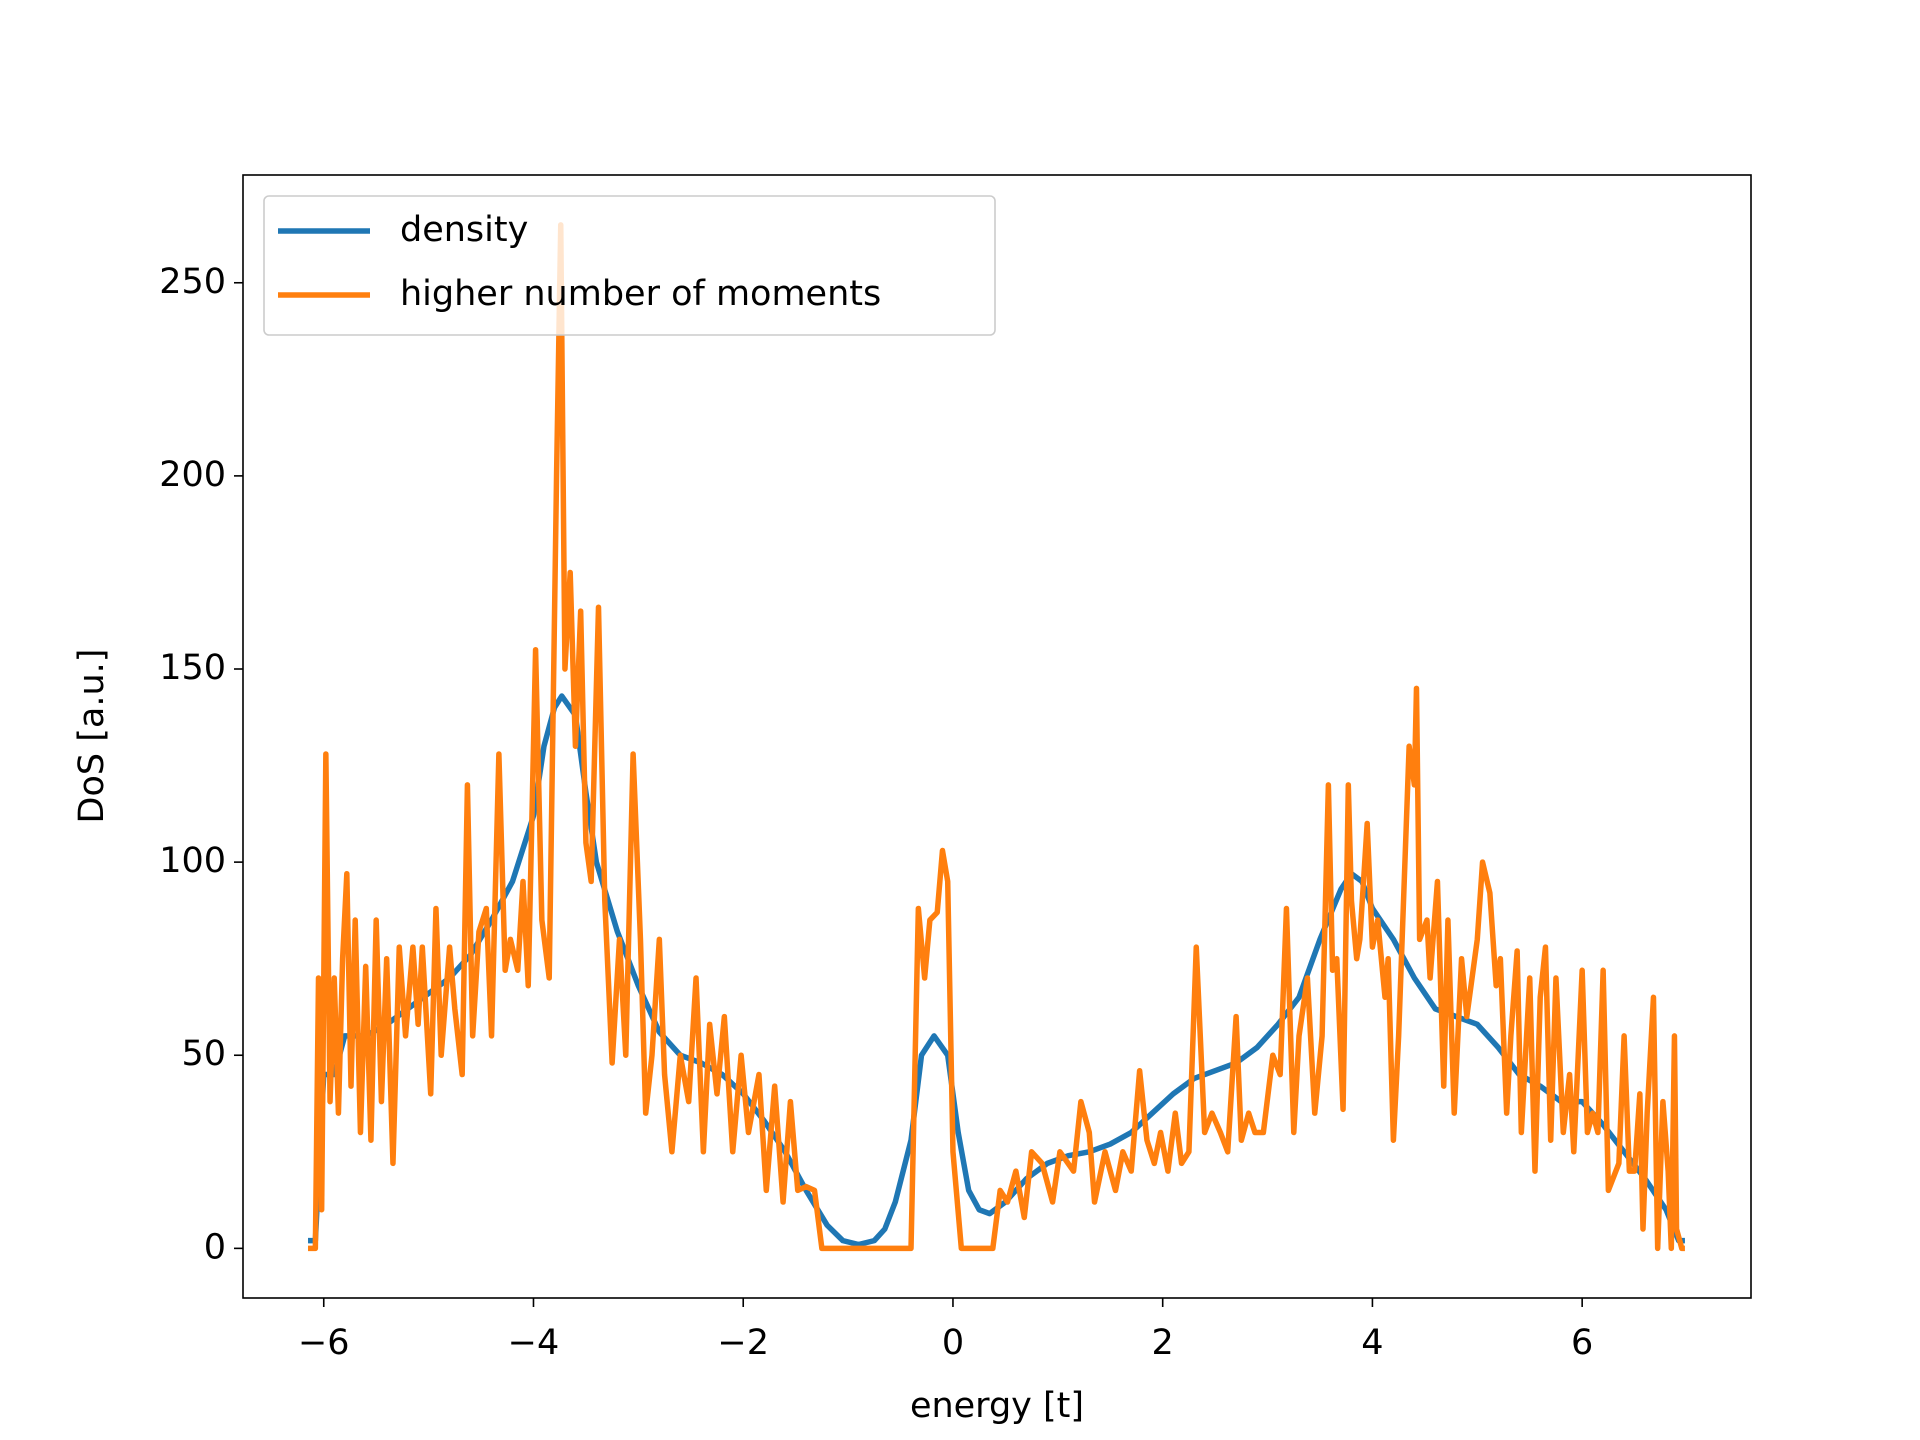 This screenshot has width=1920, height=1440. Describe the element at coordinates (534, 1343) in the screenshot. I see `x-tick-label: −4` at that location.